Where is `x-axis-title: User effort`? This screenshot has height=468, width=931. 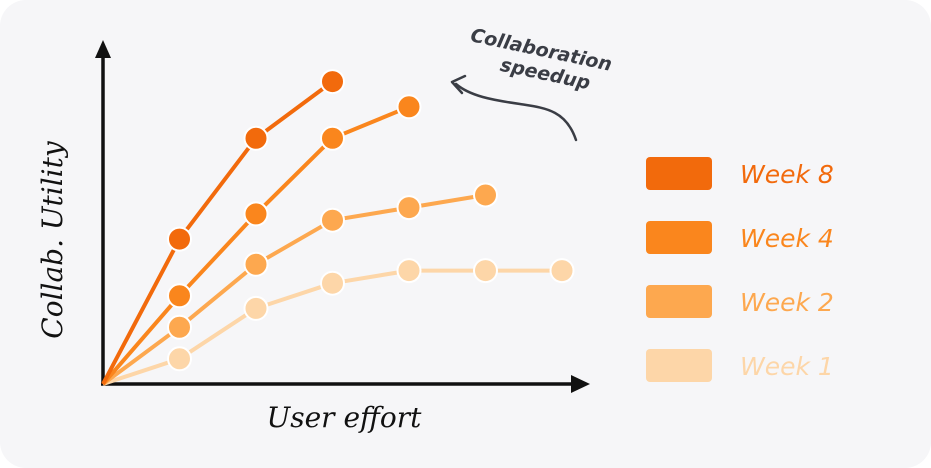 x-axis-title: User effort is located at coordinates (344, 417).